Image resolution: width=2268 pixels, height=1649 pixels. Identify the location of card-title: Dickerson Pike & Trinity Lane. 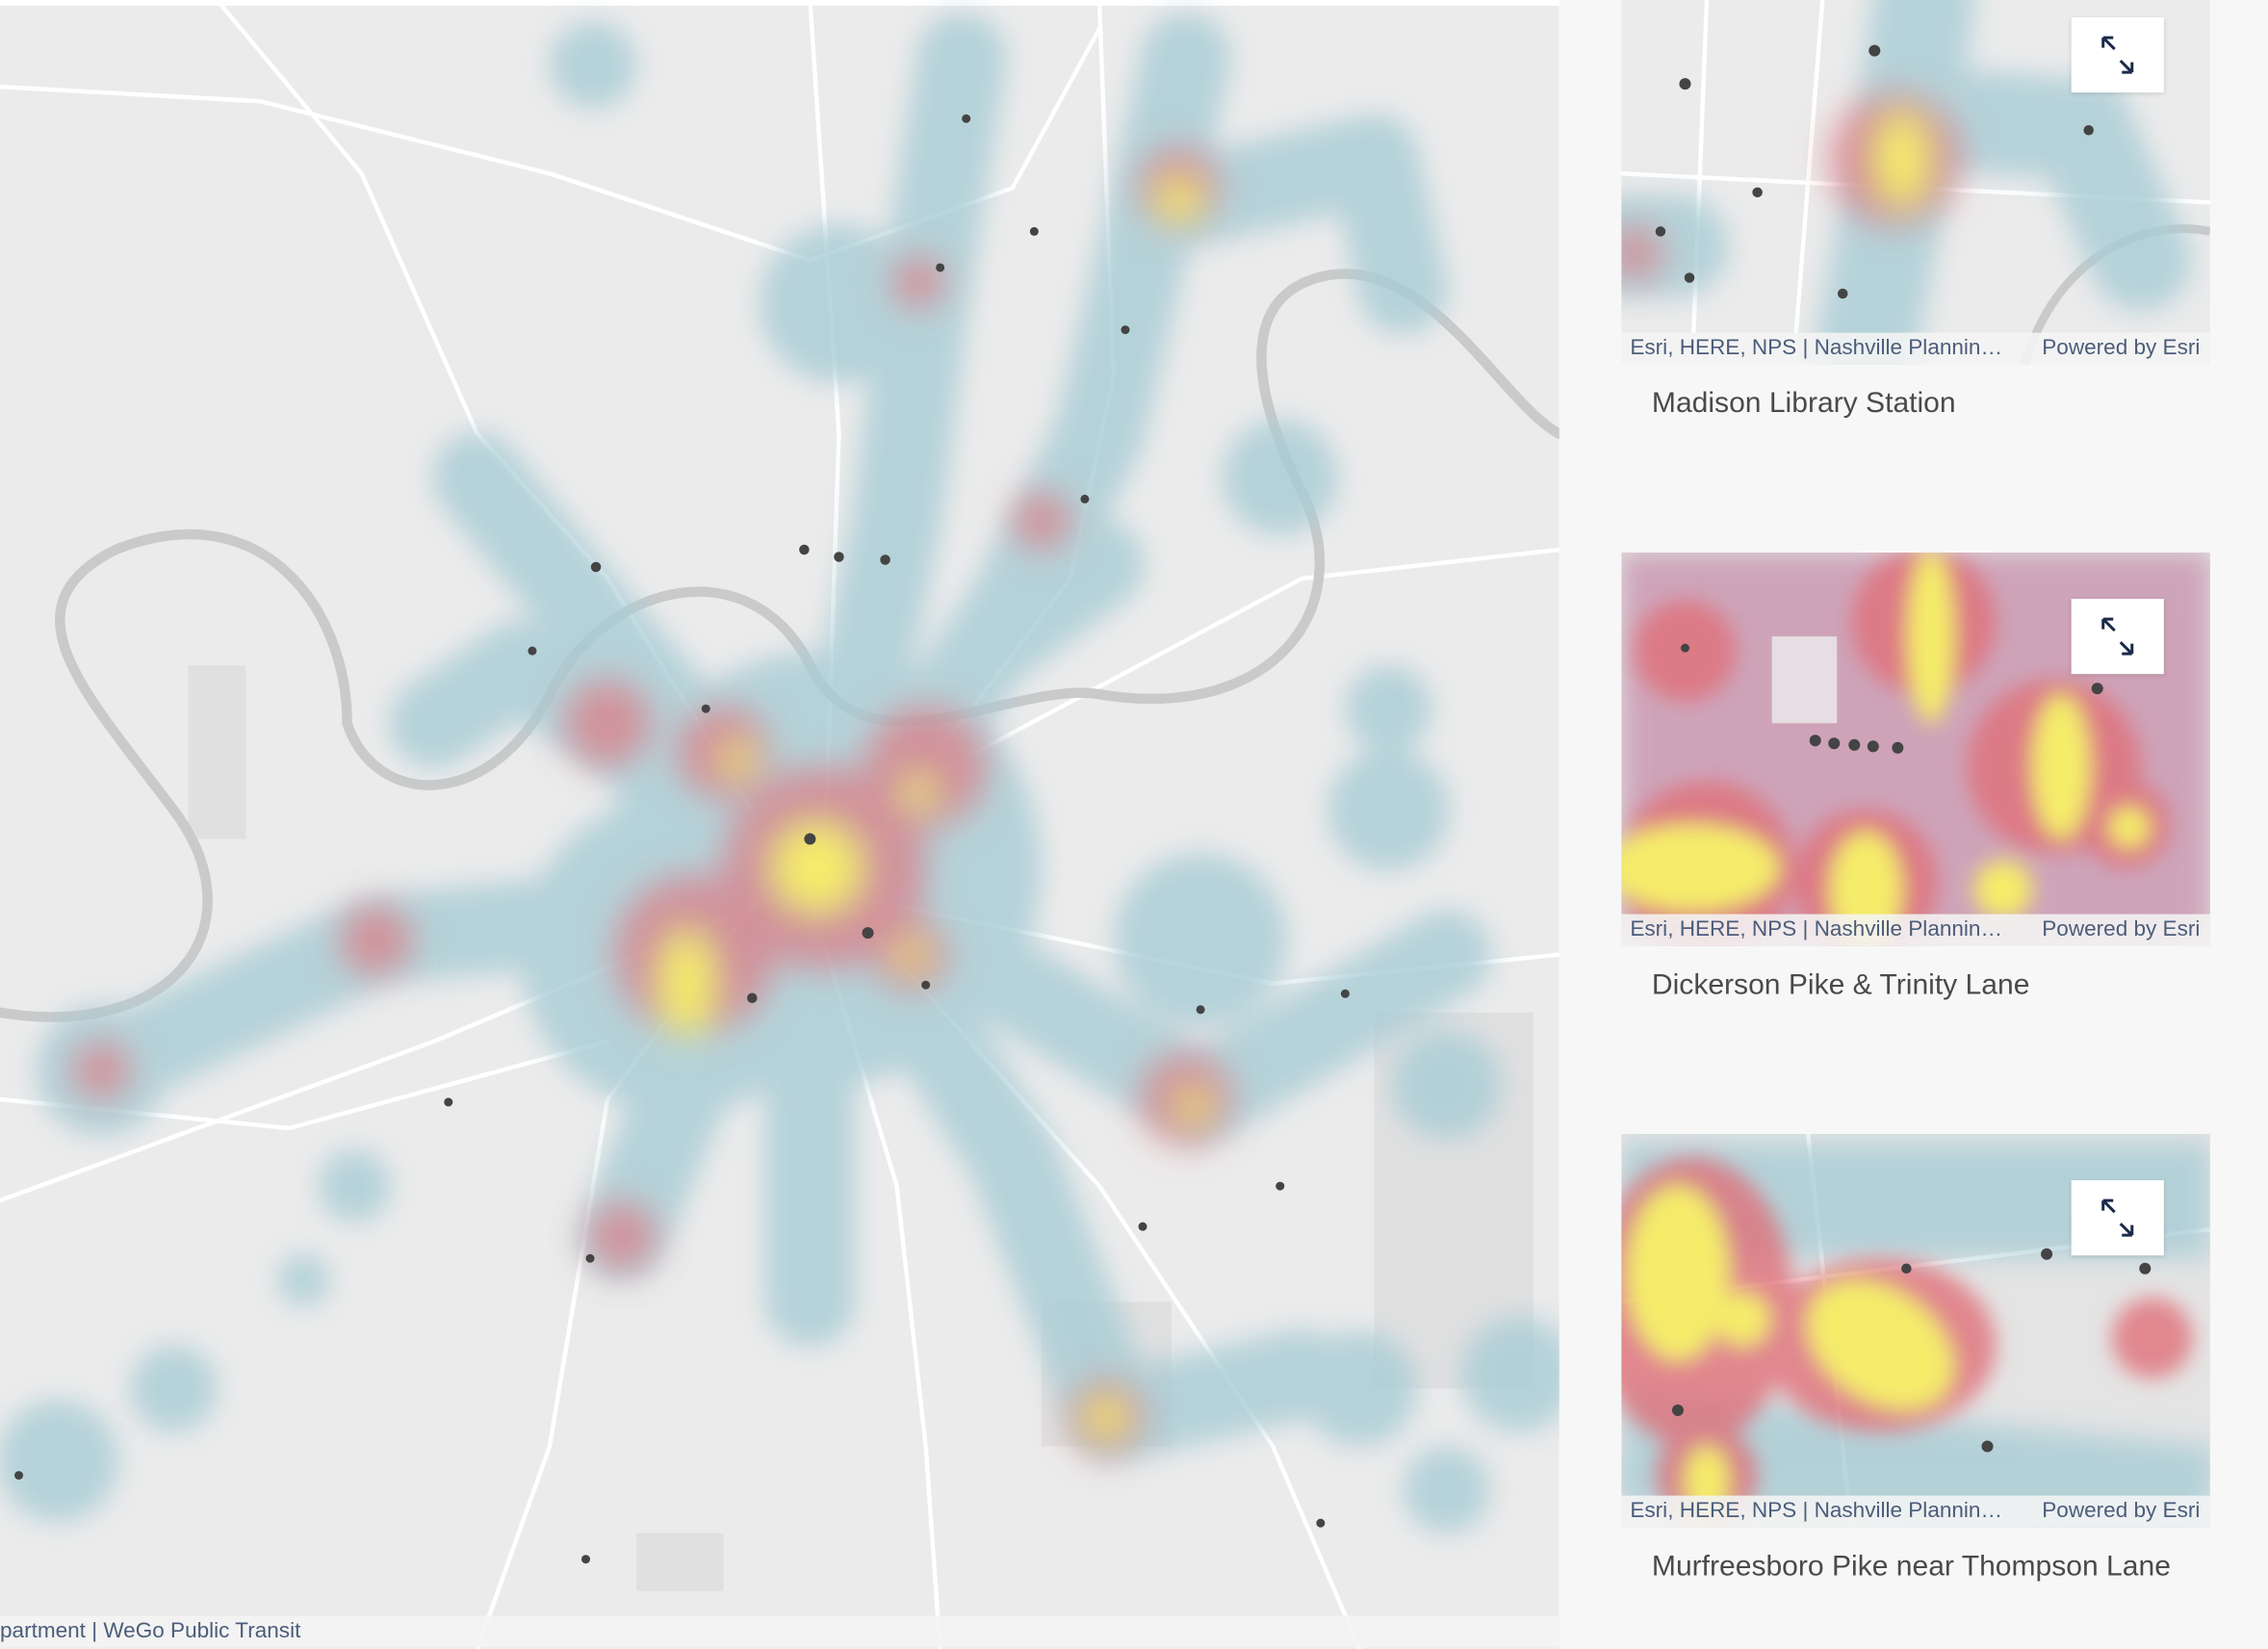
(1840, 985).